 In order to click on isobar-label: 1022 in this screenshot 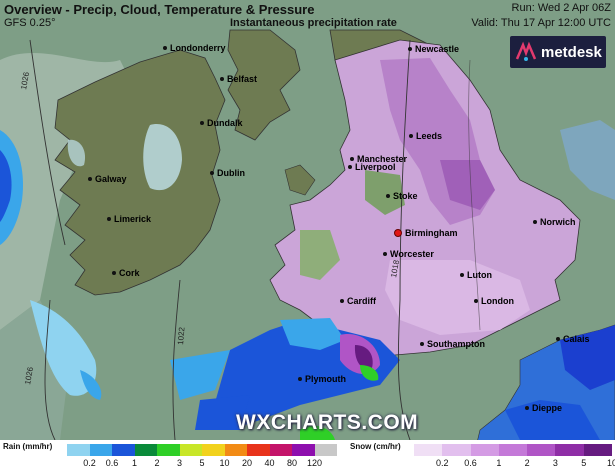, I will do `click(181, 335)`.